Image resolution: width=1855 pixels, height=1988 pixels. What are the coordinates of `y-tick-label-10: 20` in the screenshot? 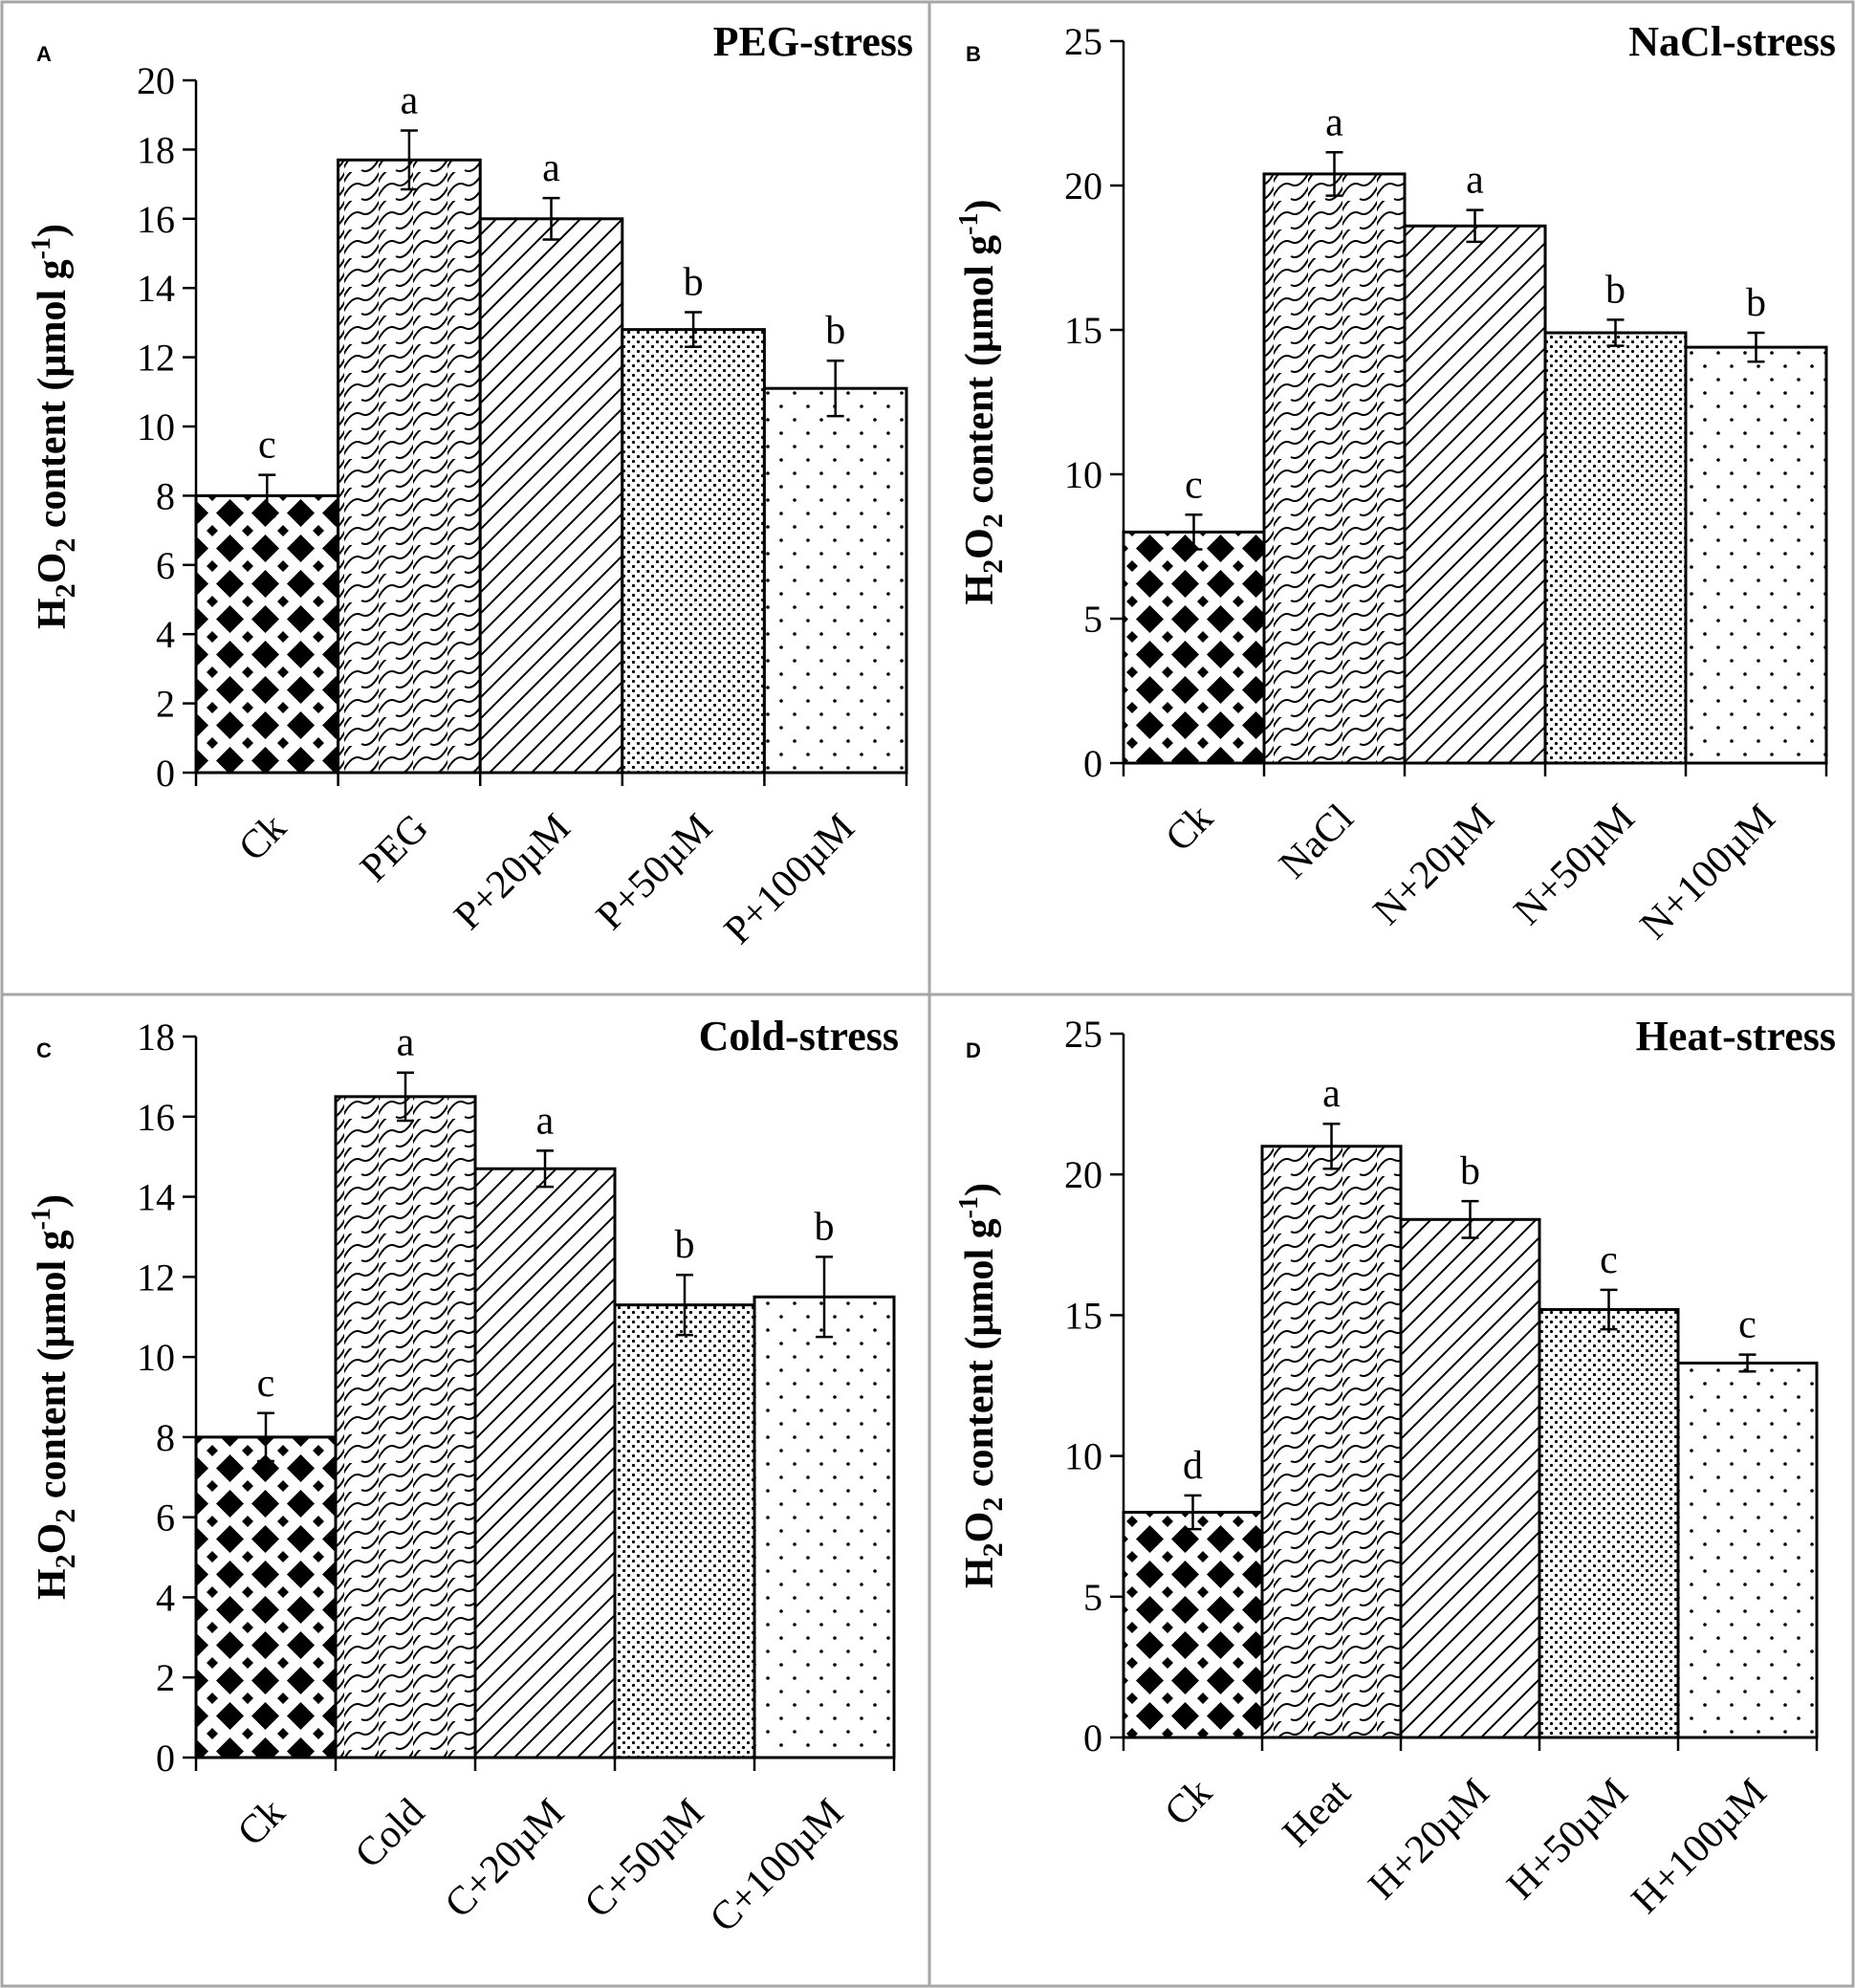 It's located at (156, 80).